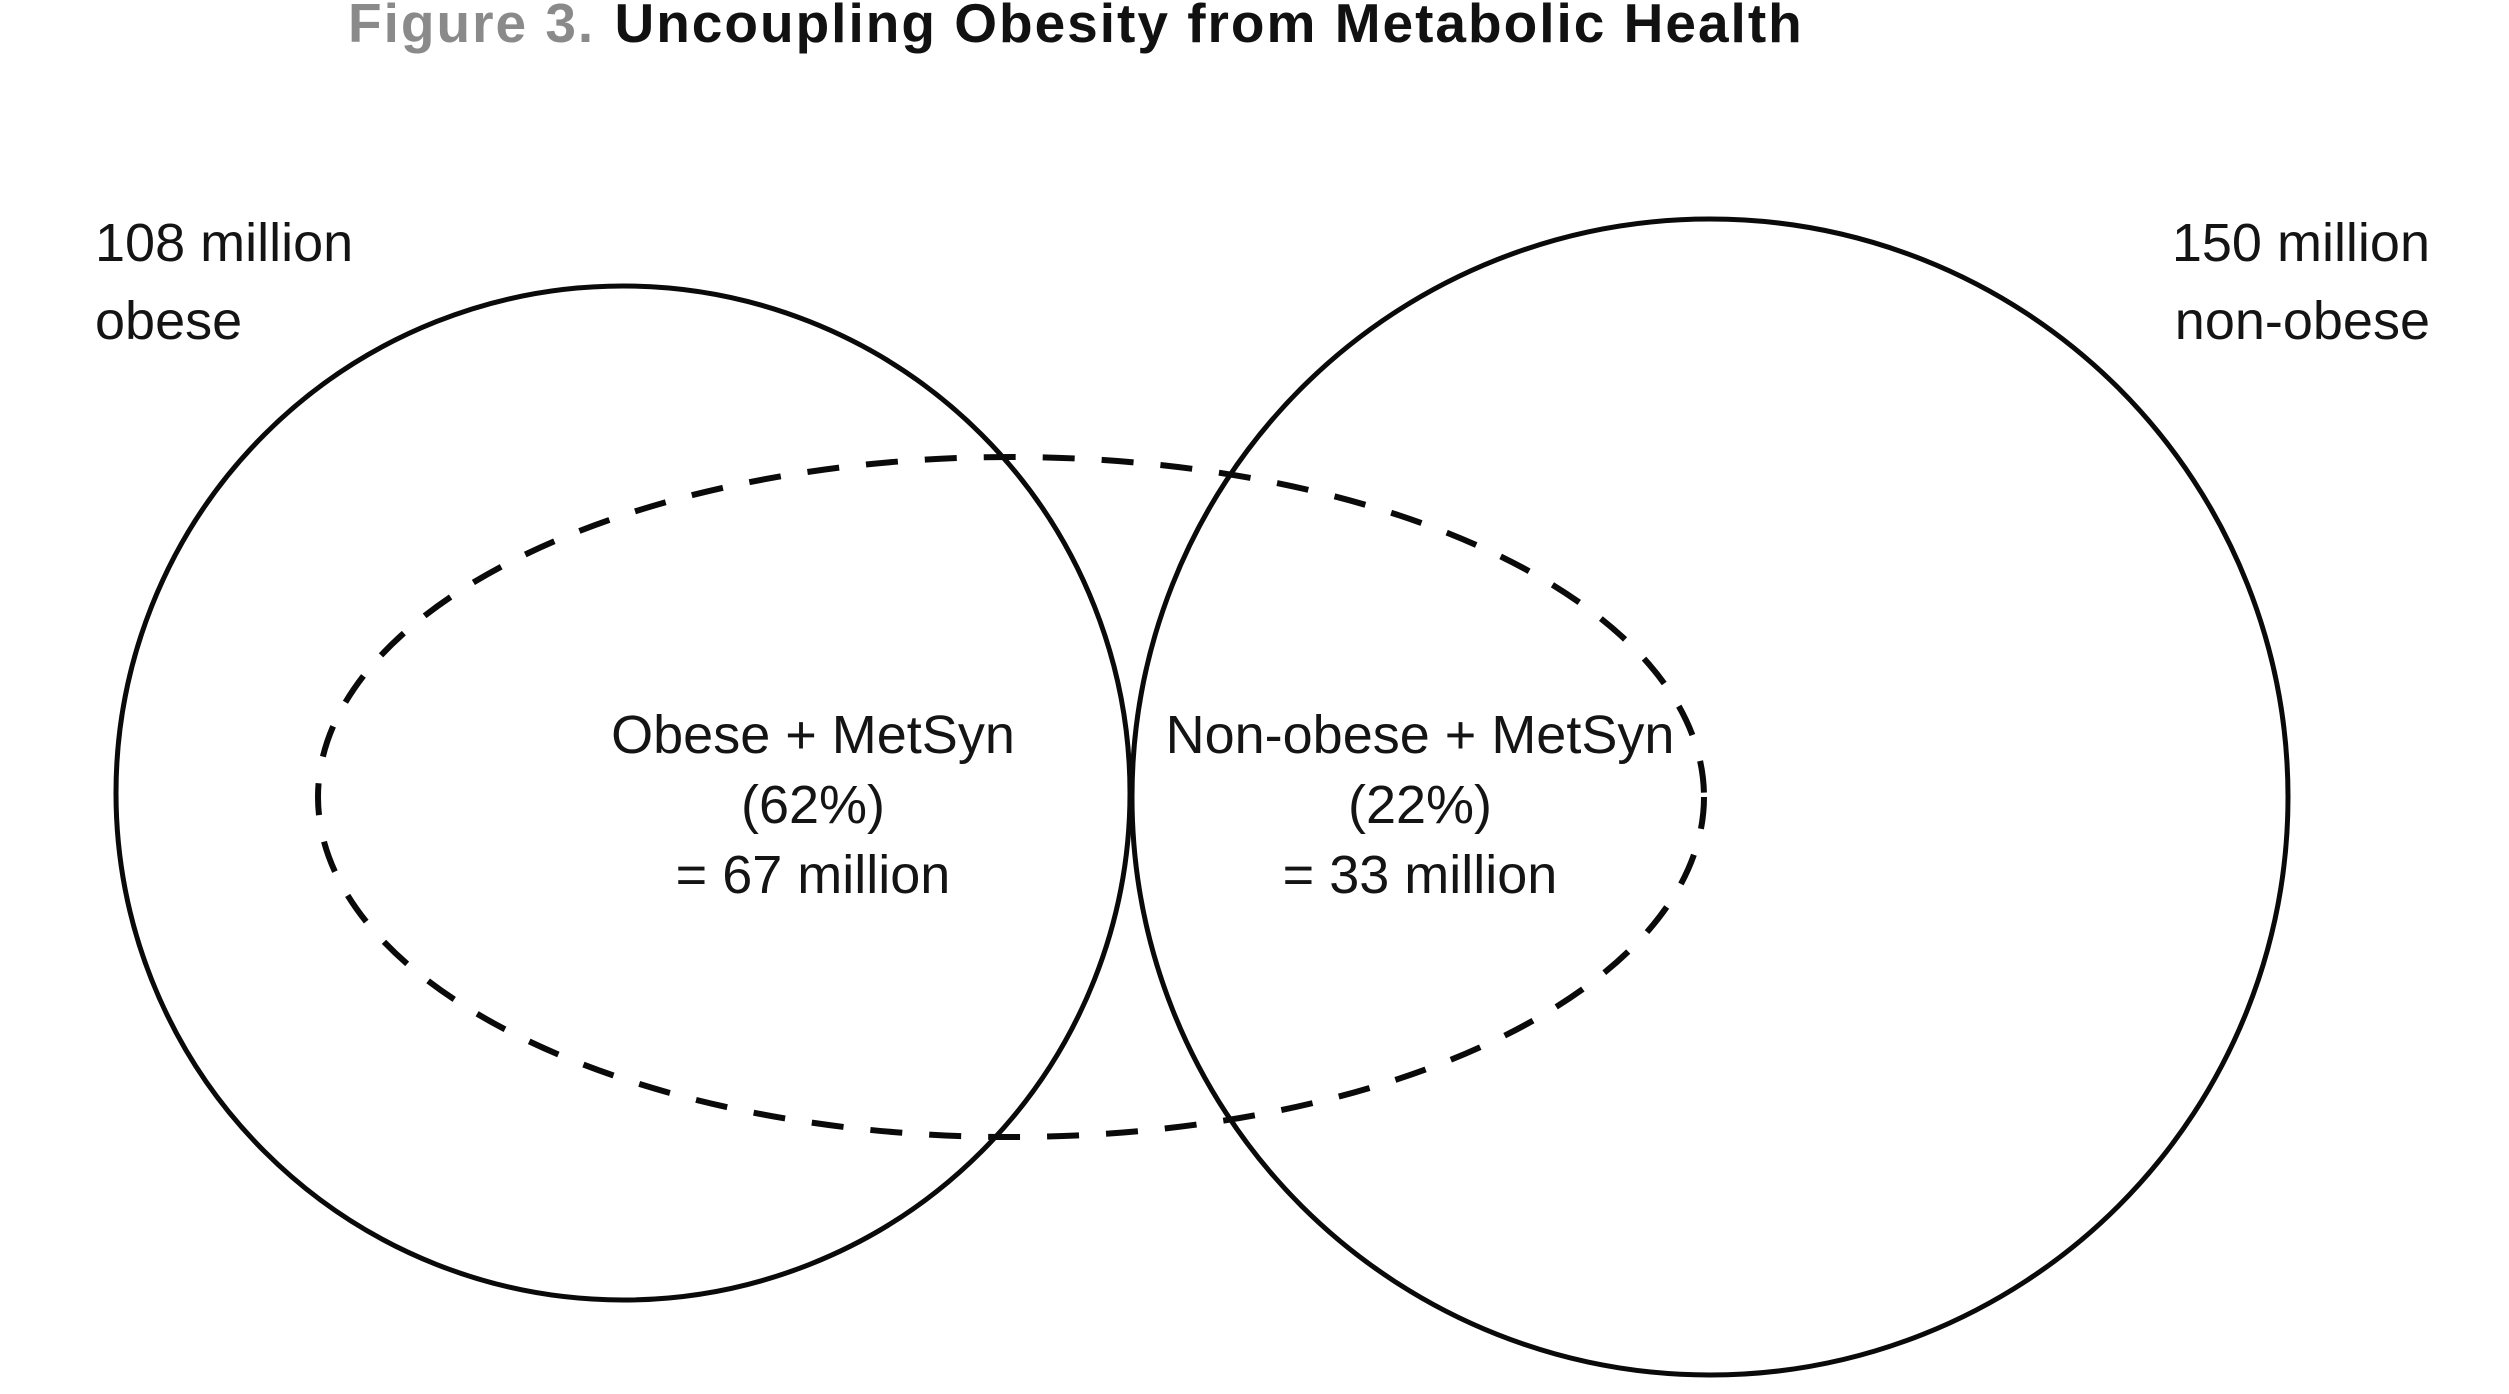 The image size is (2509, 1394). Describe the element at coordinates (1420, 875) in the screenshot. I see `non-obese-metsyn-count-line: = 33 million` at that location.